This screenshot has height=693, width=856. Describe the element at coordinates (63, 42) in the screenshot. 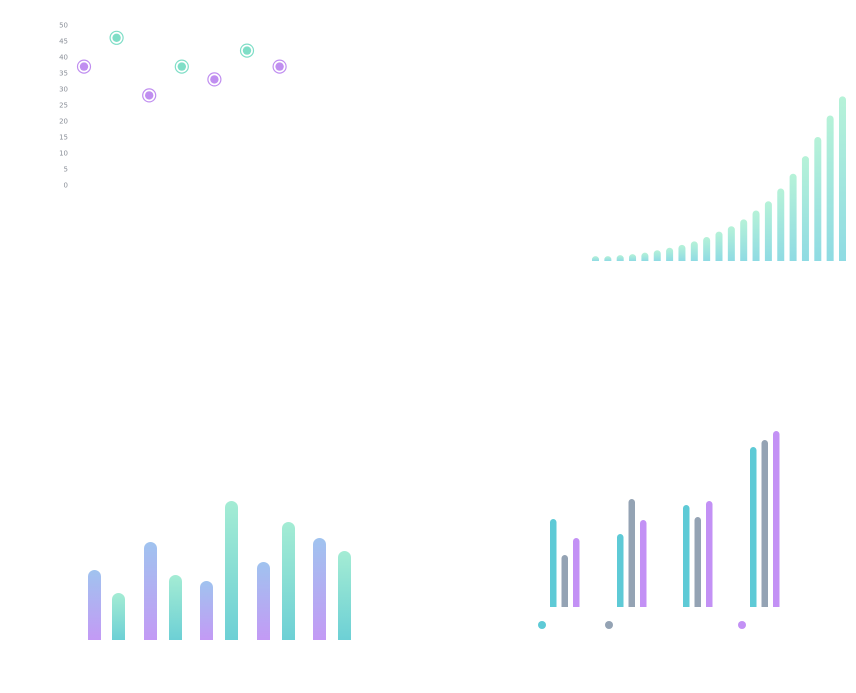

I see `y-tick-label: 45` at that location.